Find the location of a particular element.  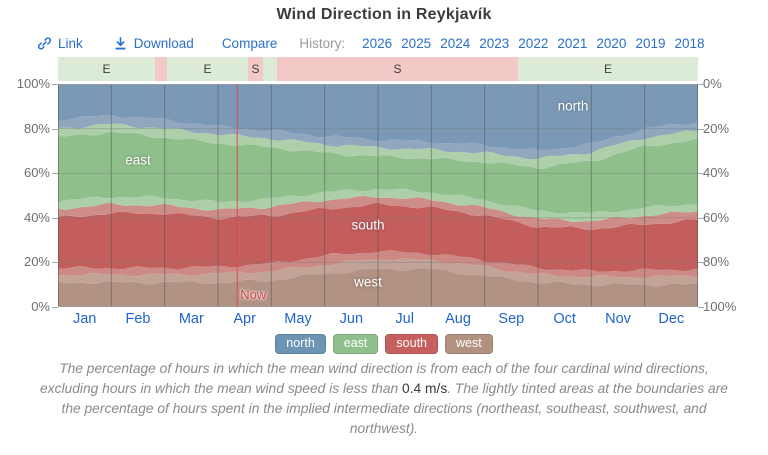

link-button: Link is located at coordinates (60, 43).